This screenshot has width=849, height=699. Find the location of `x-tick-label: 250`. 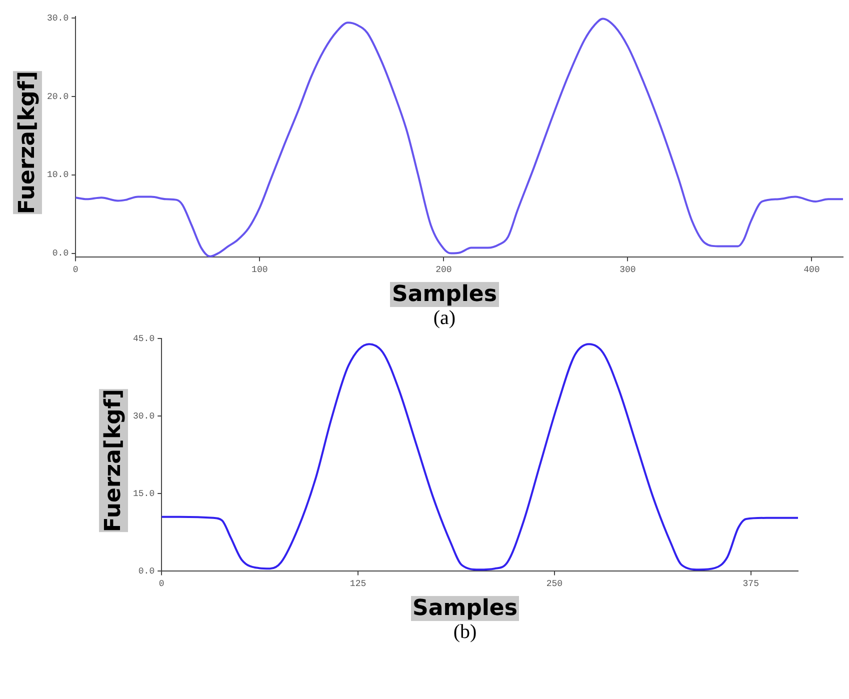

x-tick-label: 250 is located at coordinates (554, 583).